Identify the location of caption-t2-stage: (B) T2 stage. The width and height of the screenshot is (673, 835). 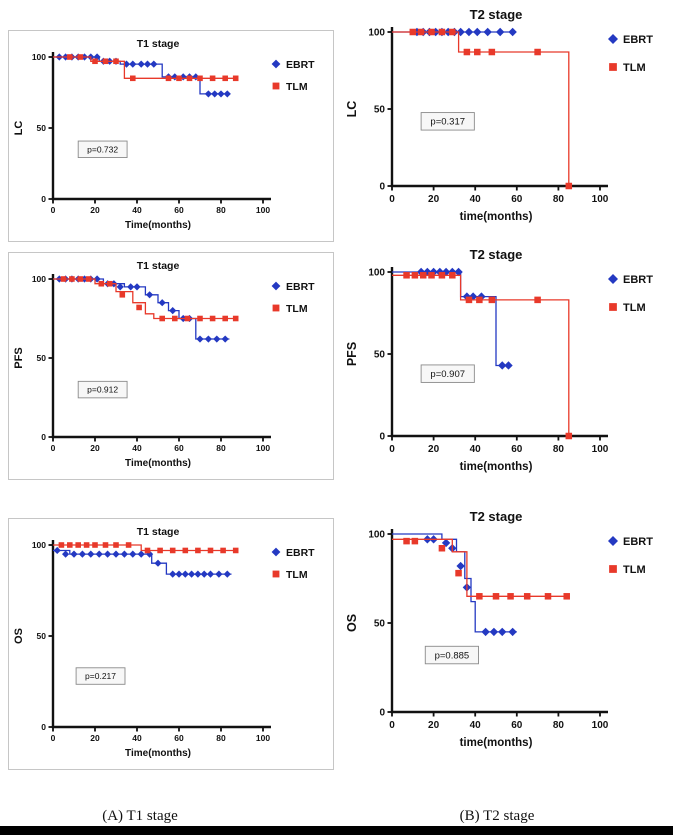
(497, 816).